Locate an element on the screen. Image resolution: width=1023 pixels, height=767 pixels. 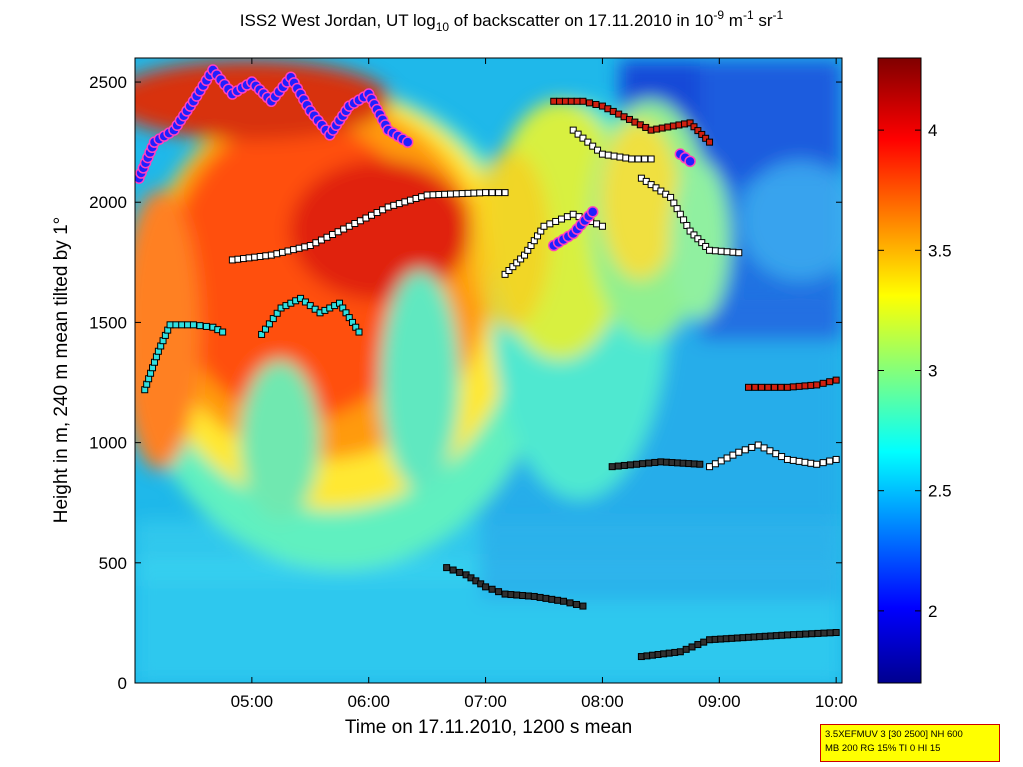
colorbar-tick-label: 4 is located at coordinates (932, 130).